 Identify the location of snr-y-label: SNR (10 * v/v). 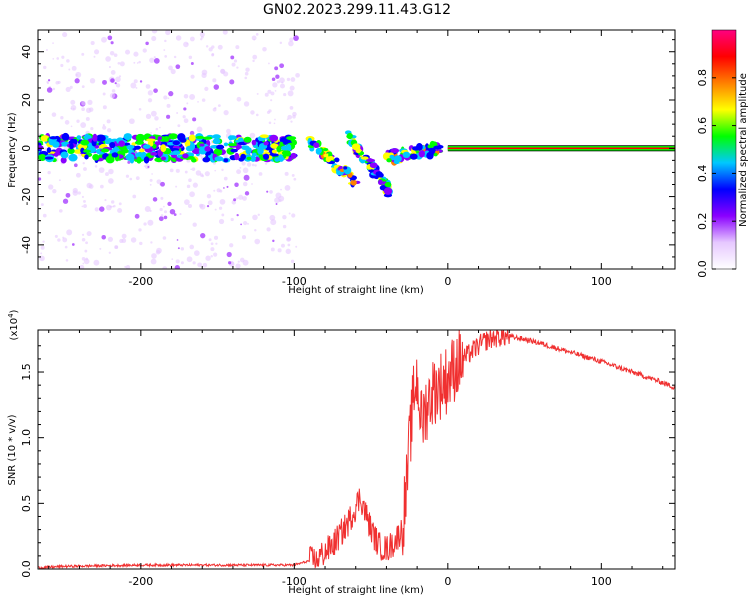
(12, 449).